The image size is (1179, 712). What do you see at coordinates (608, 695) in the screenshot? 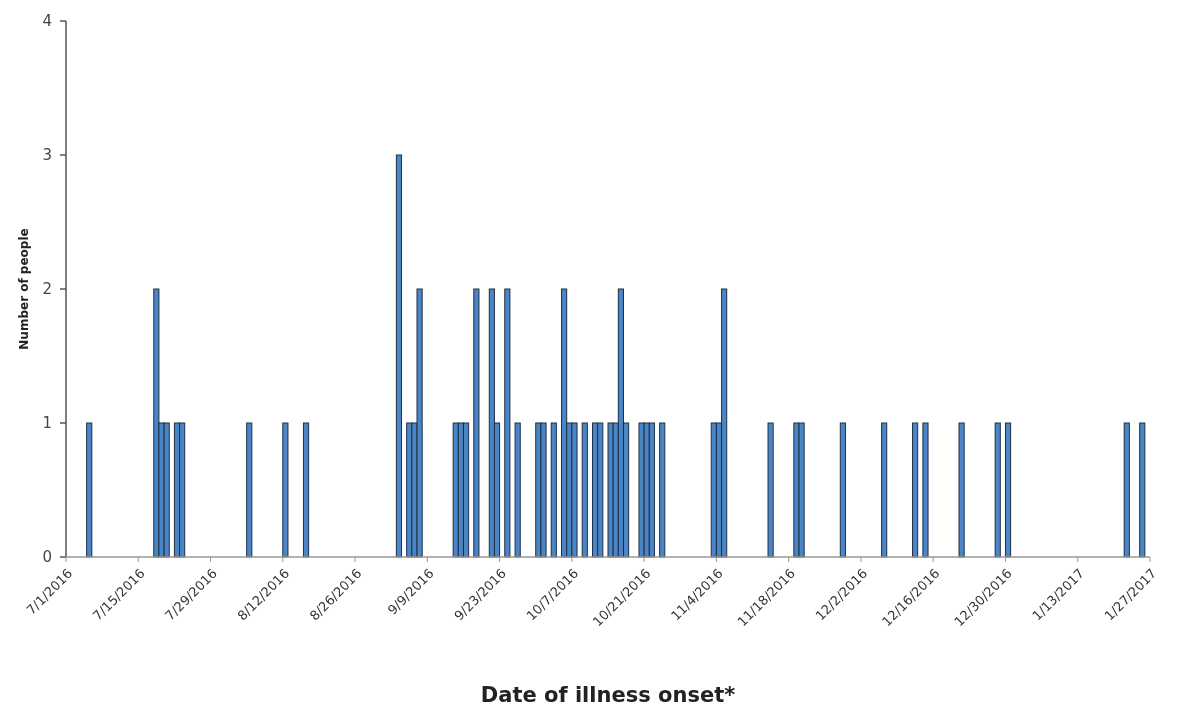
I see `x-axis-title: Date of illness onset*` at bounding box center [608, 695].